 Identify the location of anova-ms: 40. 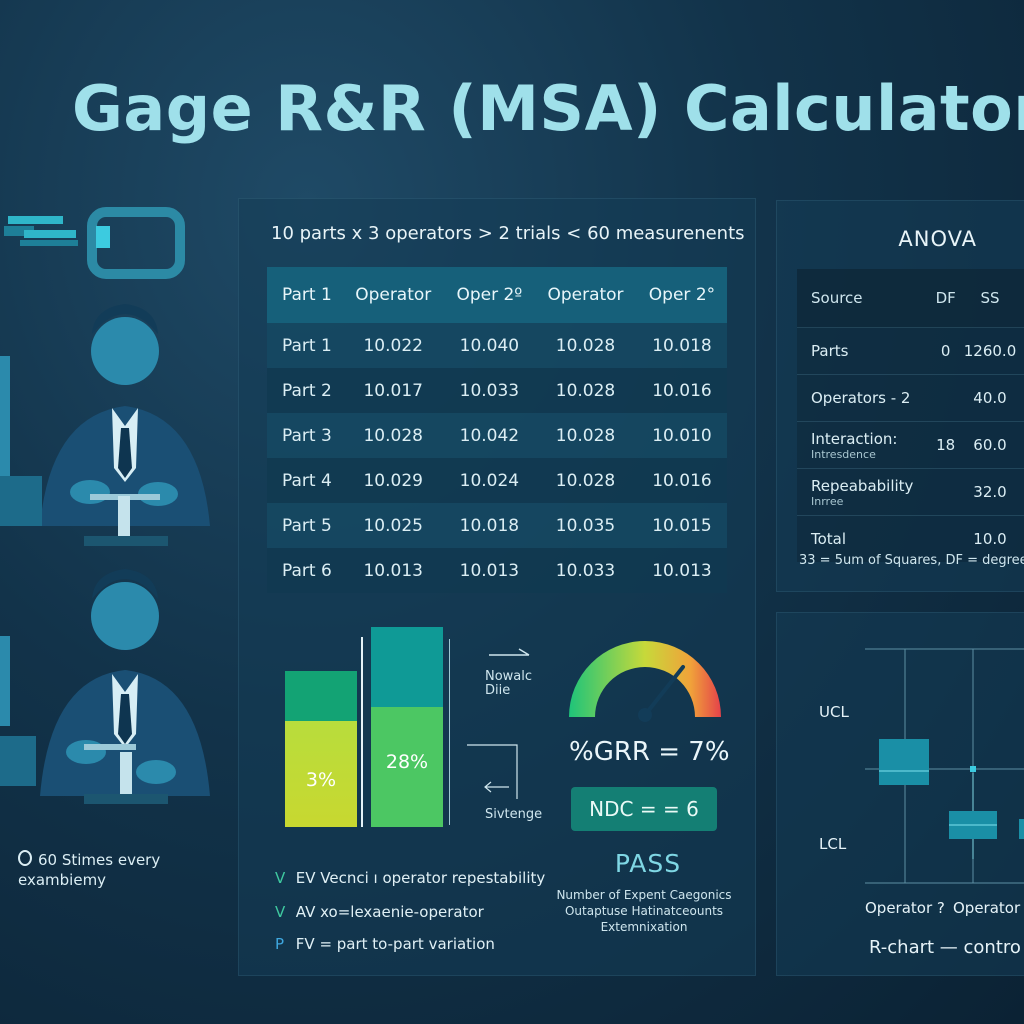
(1022, 398).